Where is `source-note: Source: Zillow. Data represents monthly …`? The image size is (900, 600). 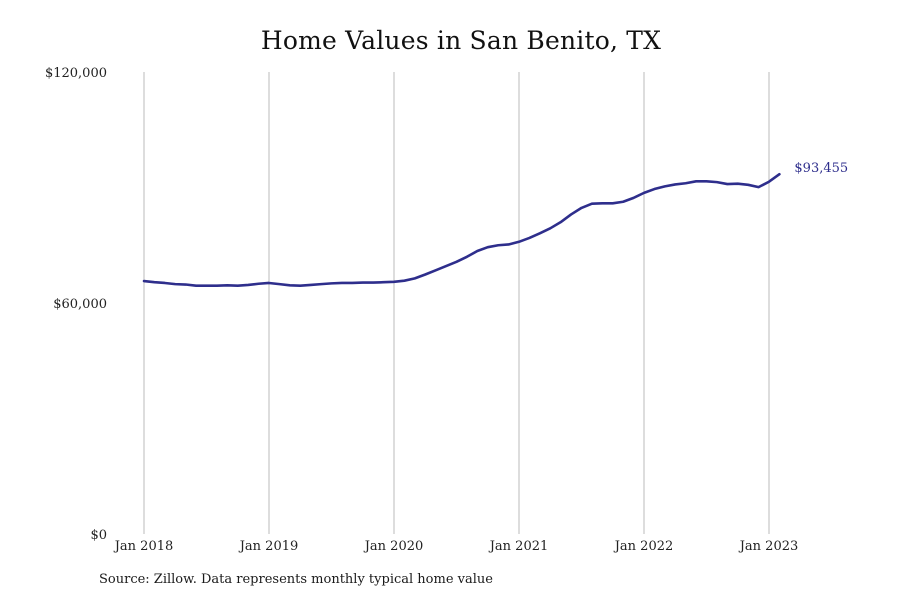
source-note: Source: Zillow. Data represents monthly … is located at coordinates (296, 579).